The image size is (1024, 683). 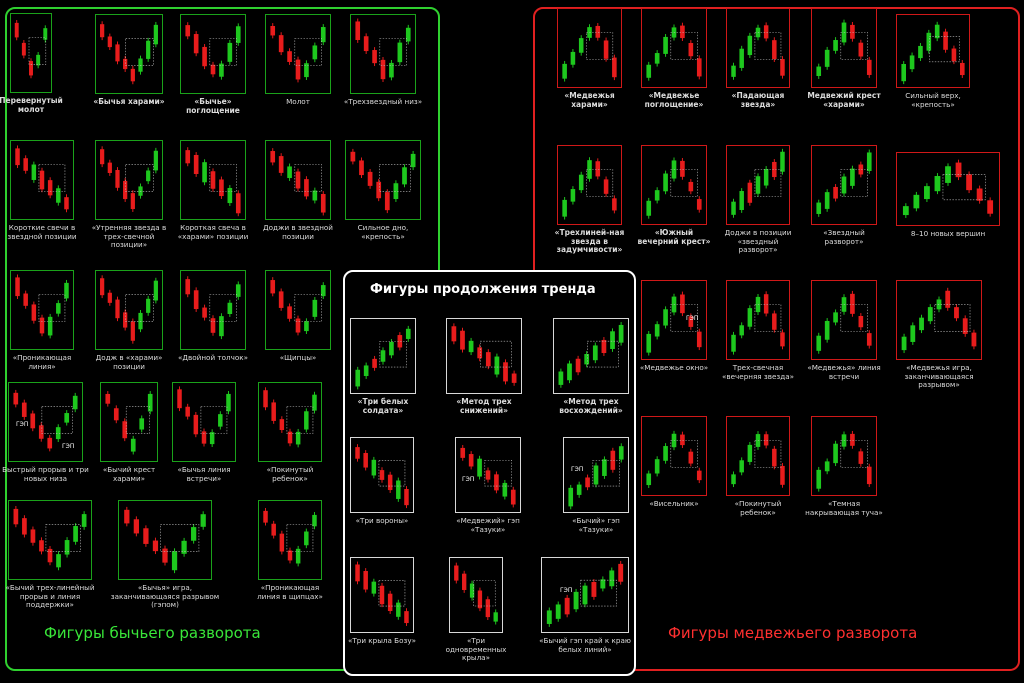 I want to click on bullish-pattern-label: «Бычий крест харами», so click(x=129, y=474).